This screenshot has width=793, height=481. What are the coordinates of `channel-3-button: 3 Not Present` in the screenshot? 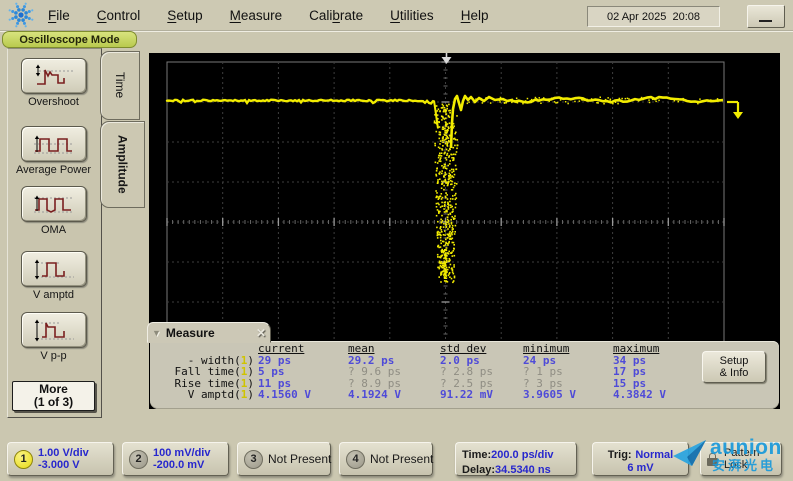 It's located at (284, 459).